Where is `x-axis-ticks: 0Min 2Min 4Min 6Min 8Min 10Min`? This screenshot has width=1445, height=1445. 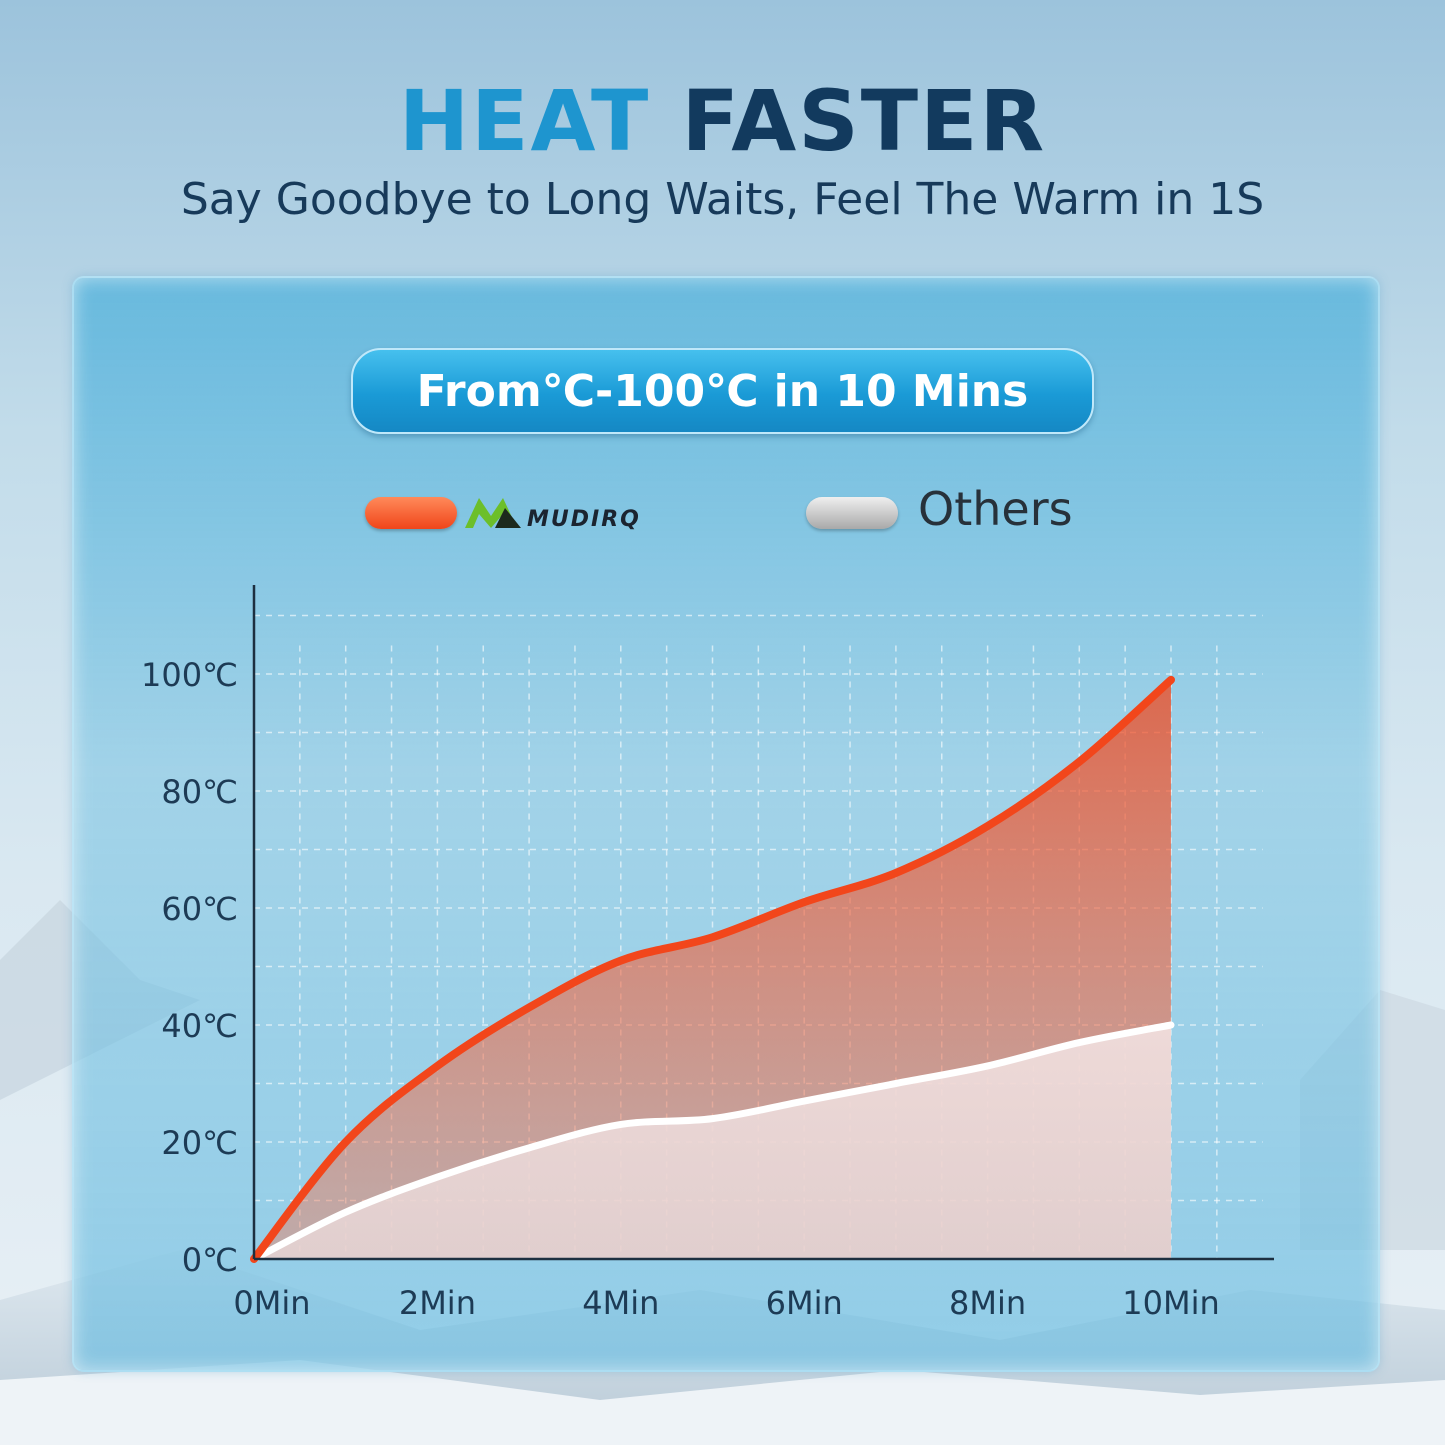
x-axis-ticks: 0Min 2Min 4Min 6Min 8Min 10Min is located at coordinates (726, 1303).